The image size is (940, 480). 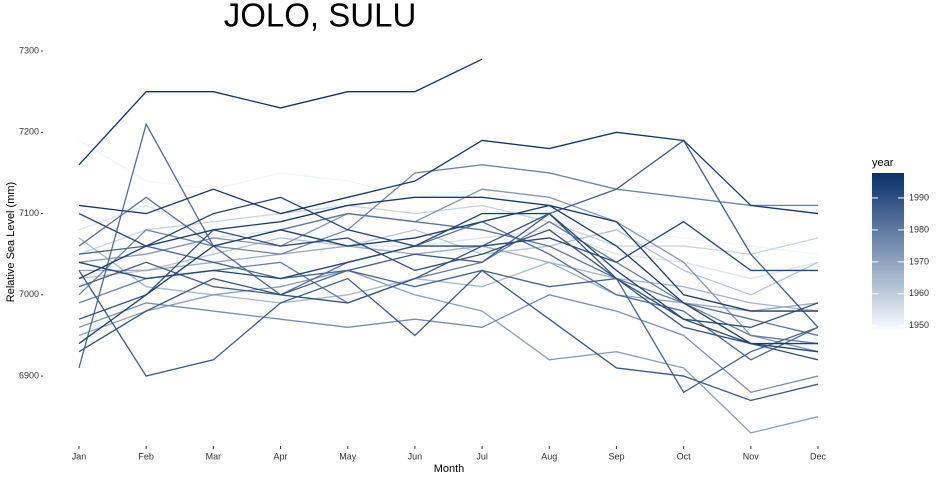 I want to click on x-tick-label: Jun, so click(x=415, y=456).